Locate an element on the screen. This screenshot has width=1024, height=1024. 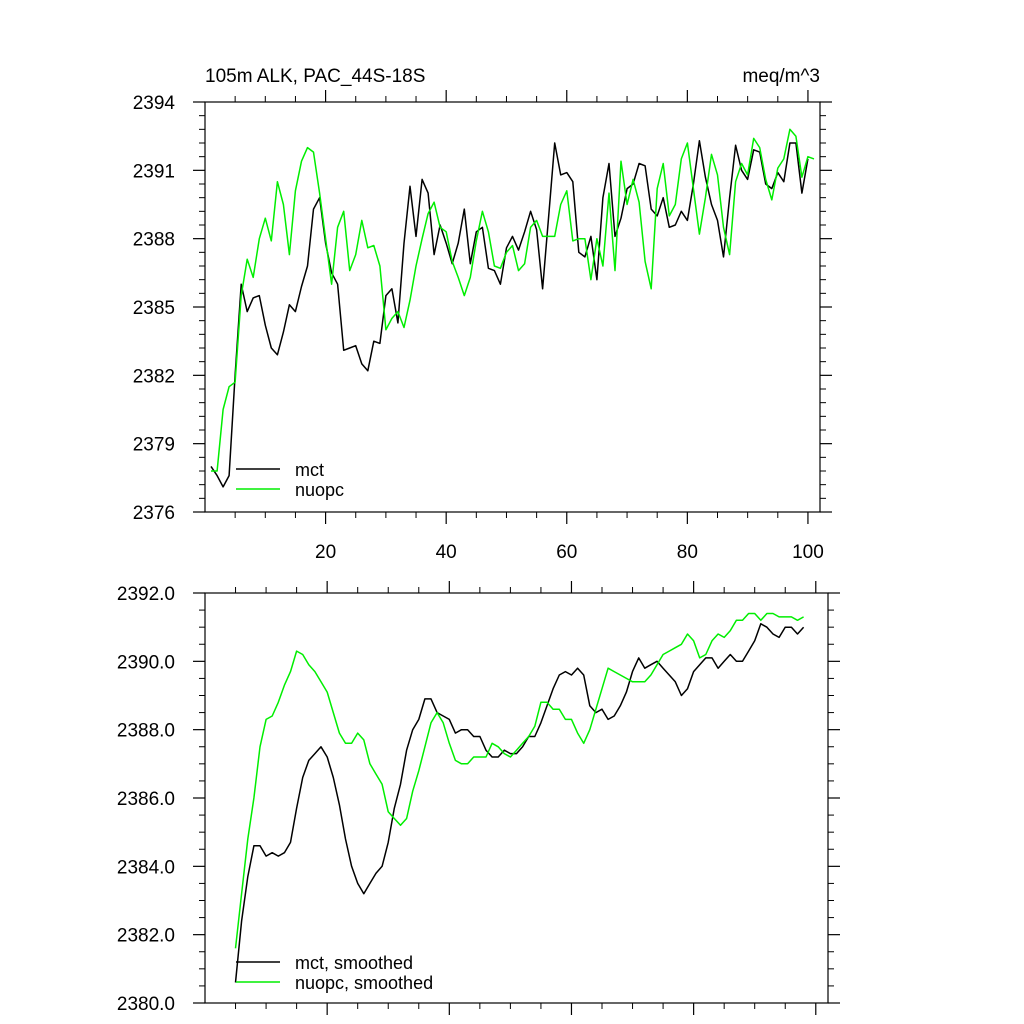
bottom-y-tick-label-2384: 2384.0 is located at coordinates (146, 867).